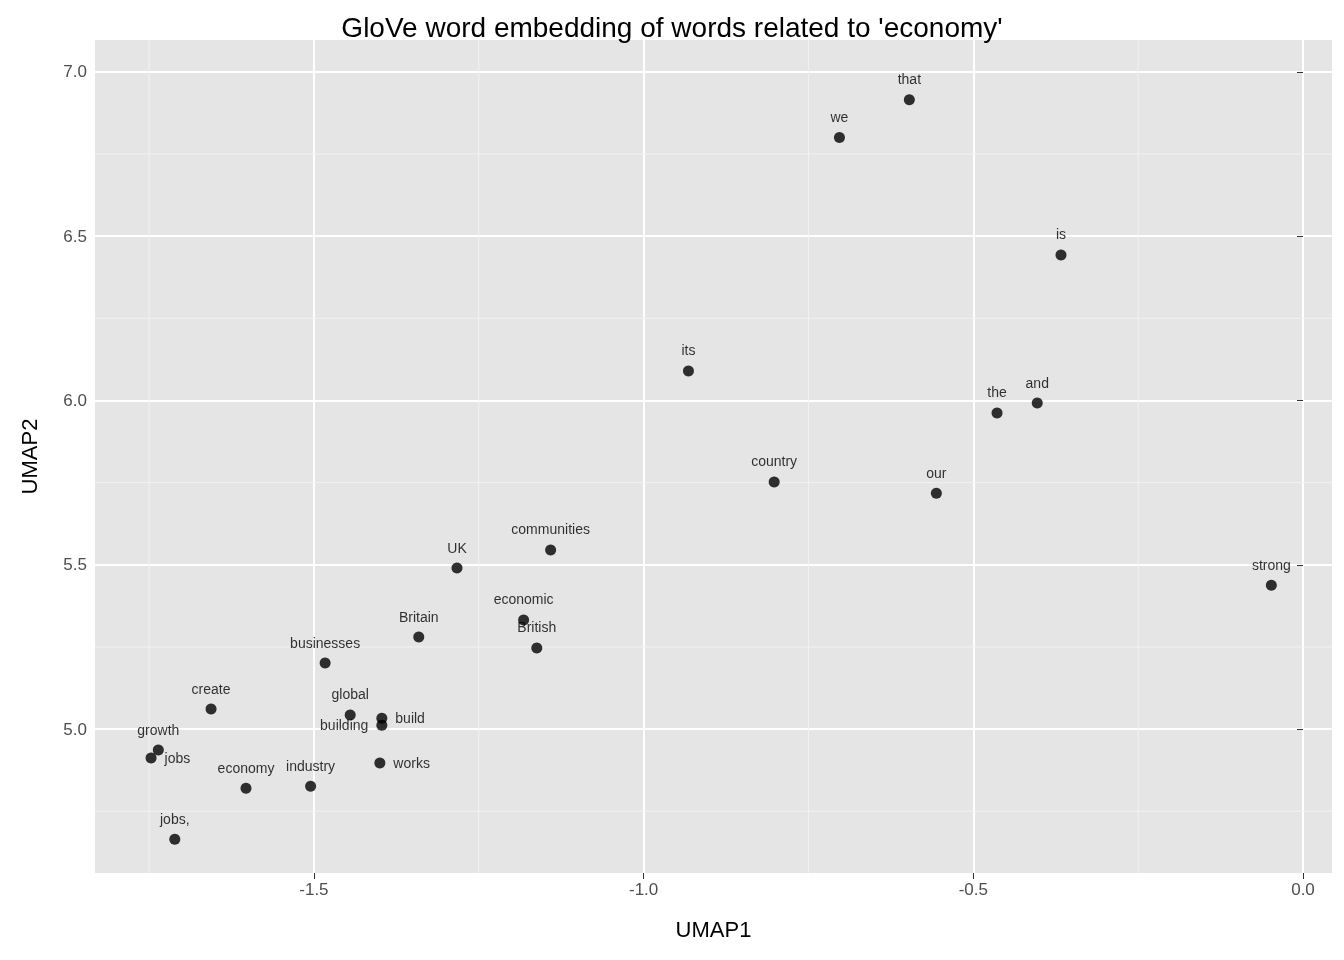 The image size is (1344, 960). What do you see at coordinates (75, 565) in the screenshot?
I see `y-tick-label: 5.5` at bounding box center [75, 565].